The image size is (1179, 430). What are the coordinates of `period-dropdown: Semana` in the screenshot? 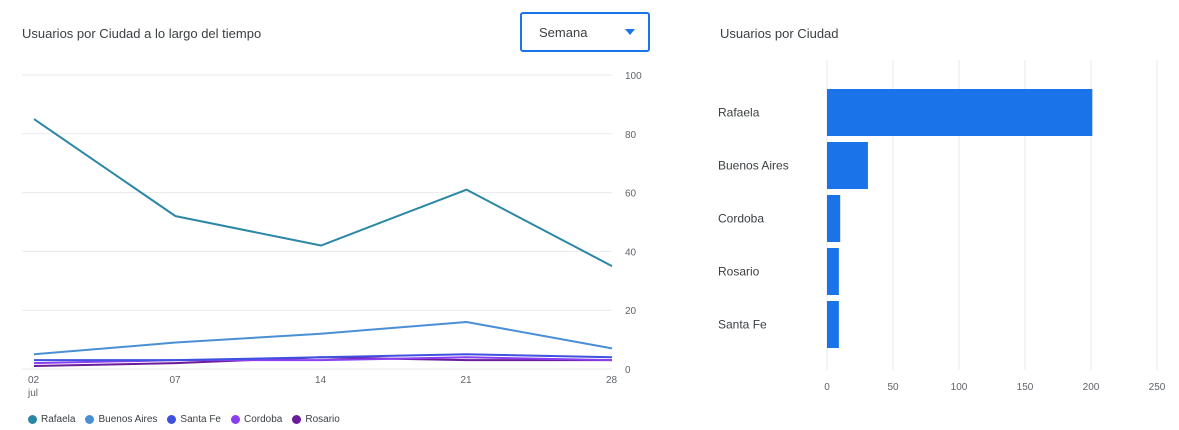 It's located at (585, 32).